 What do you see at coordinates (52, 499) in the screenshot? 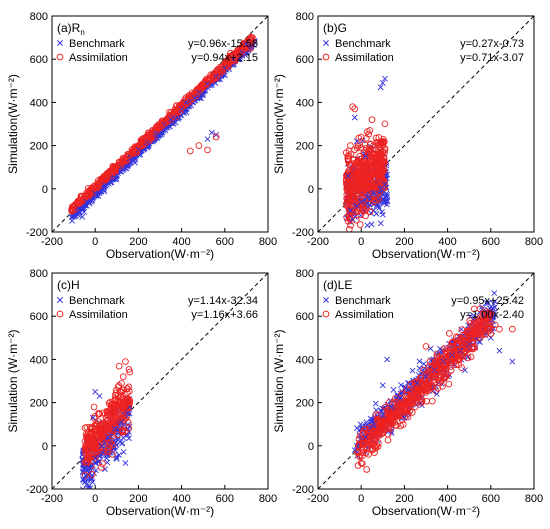
I see `x-tick-label: -200` at bounding box center [52, 499].